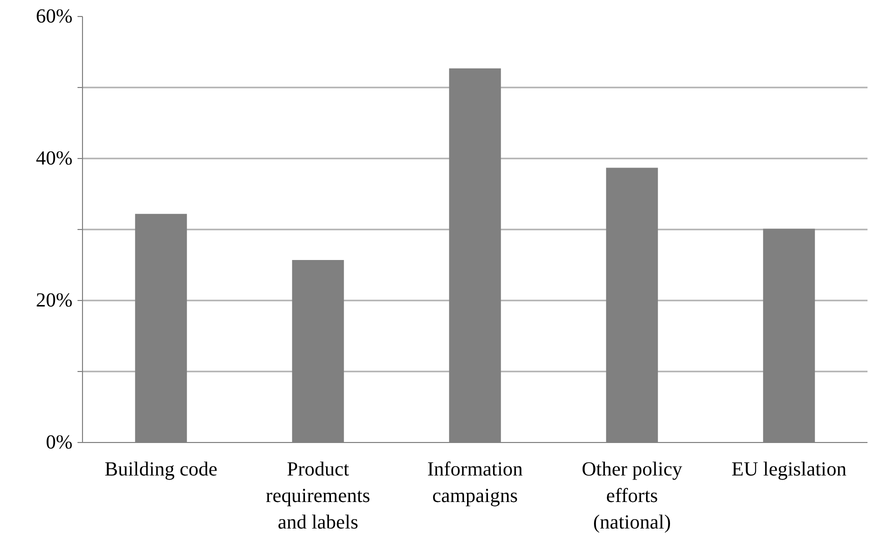 The image size is (869, 542). Describe the element at coordinates (789, 469) in the screenshot. I see `x-tick-label: EU legislation` at that location.